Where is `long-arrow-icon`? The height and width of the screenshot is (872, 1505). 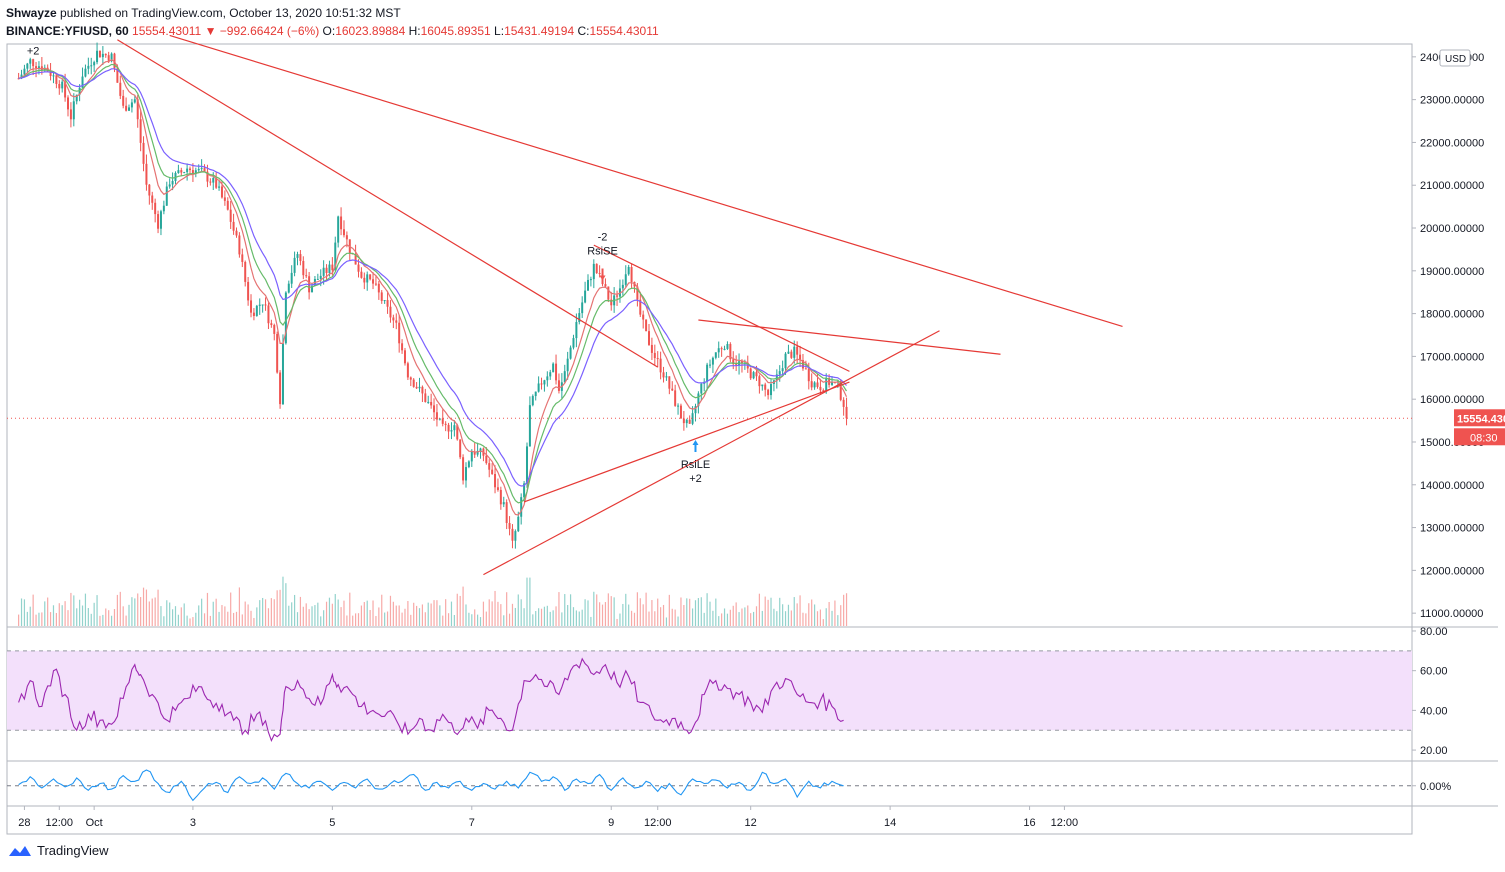 long-arrow-icon is located at coordinates (695, 445).